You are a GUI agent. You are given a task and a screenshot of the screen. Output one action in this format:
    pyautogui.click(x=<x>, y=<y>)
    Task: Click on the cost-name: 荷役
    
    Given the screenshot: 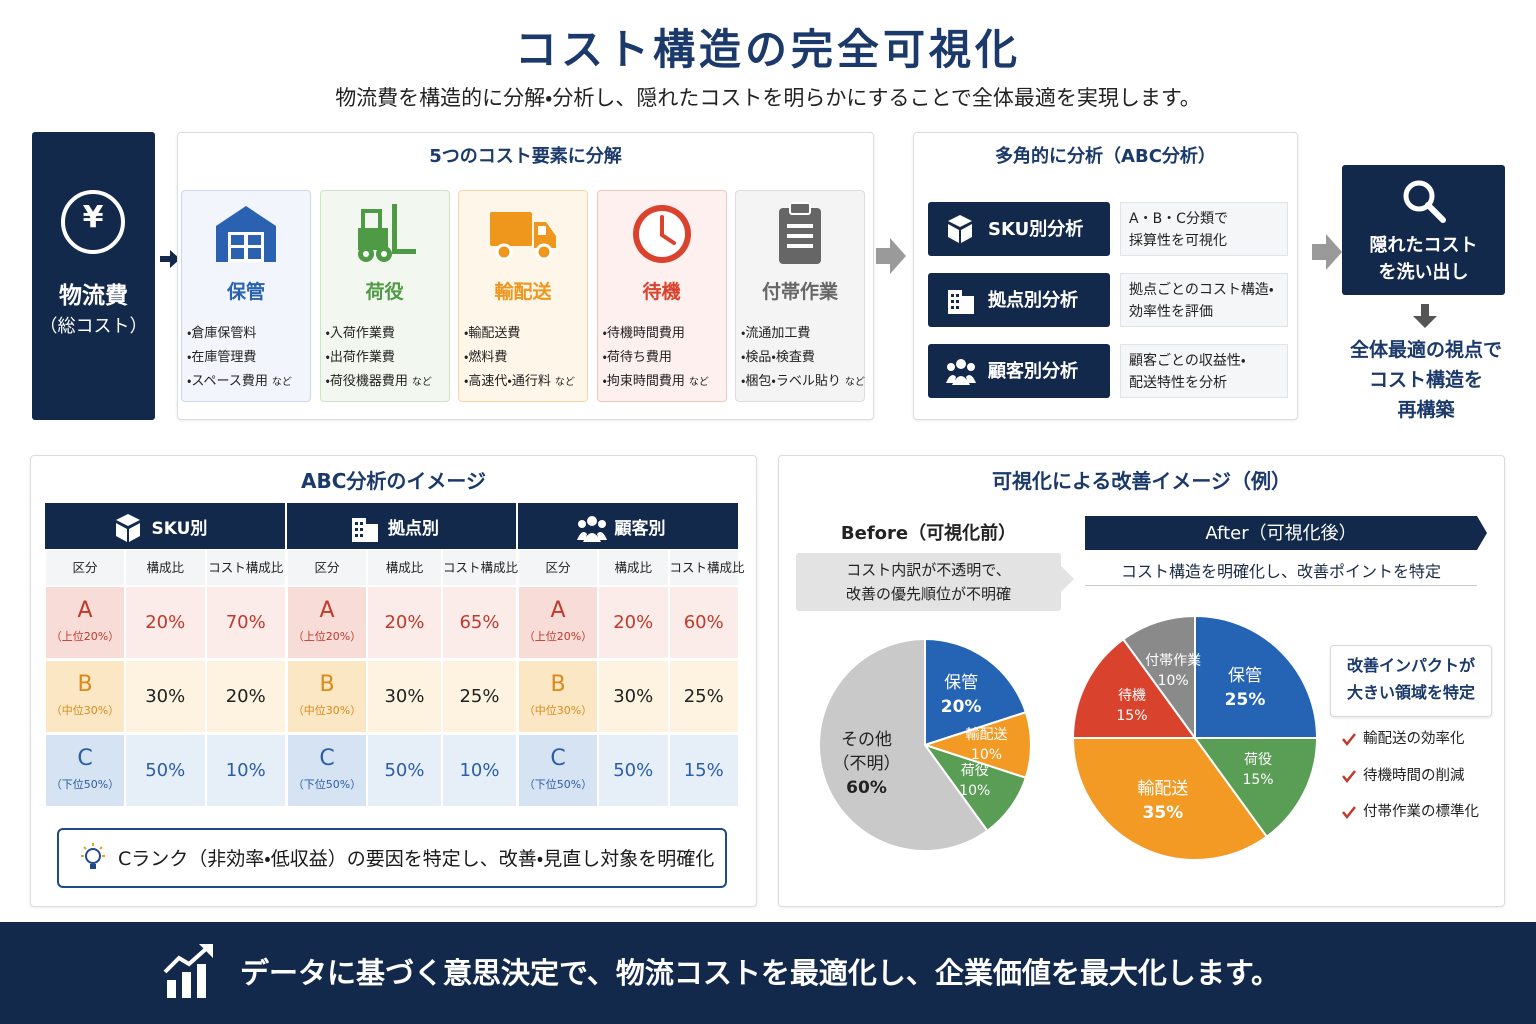 What is the action you would take?
    pyautogui.click(x=384, y=292)
    